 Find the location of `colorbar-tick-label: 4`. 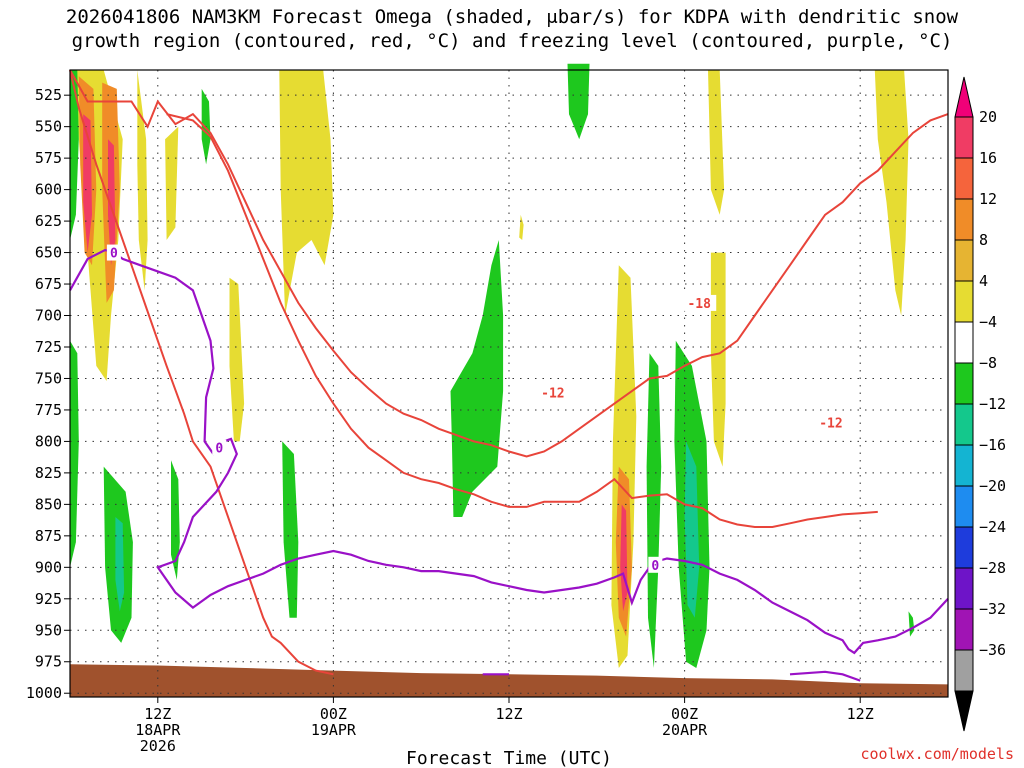

colorbar-tick-label: 4 is located at coordinates (983, 281).